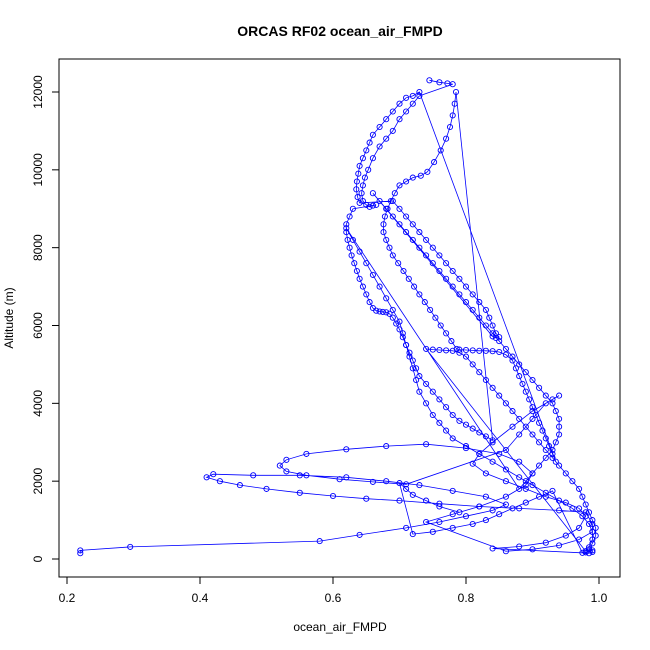  What do you see at coordinates (599, 598) in the screenshot?
I see `x-tick-label: 1.0` at bounding box center [599, 598].